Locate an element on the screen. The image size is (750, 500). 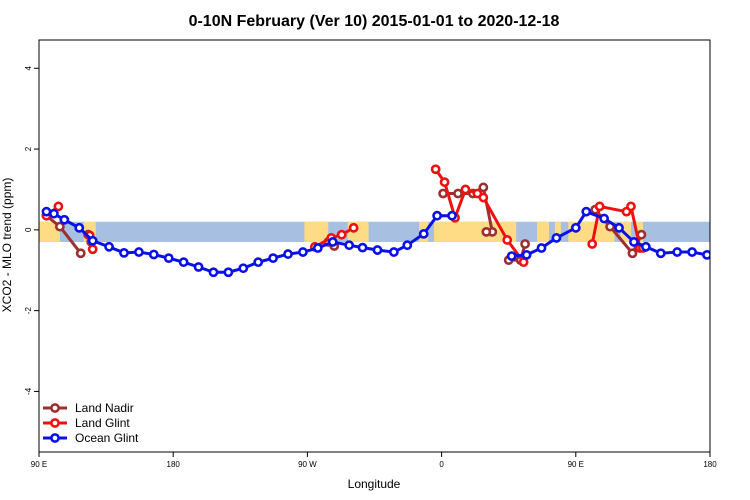
legend-item: Land Glint is located at coordinates (86, 423).